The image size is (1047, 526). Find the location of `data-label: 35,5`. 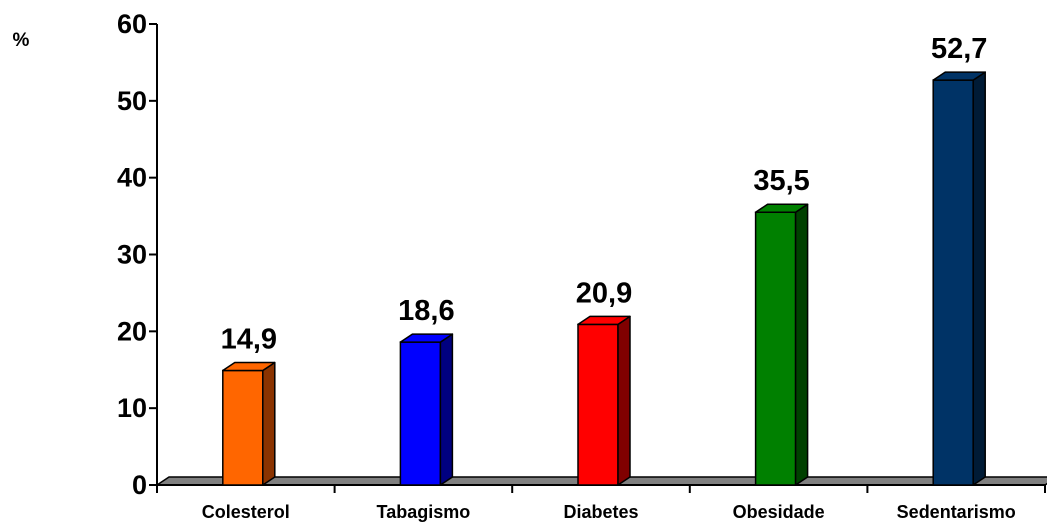

data-label: 35,5 is located at coordinates (781, 181).